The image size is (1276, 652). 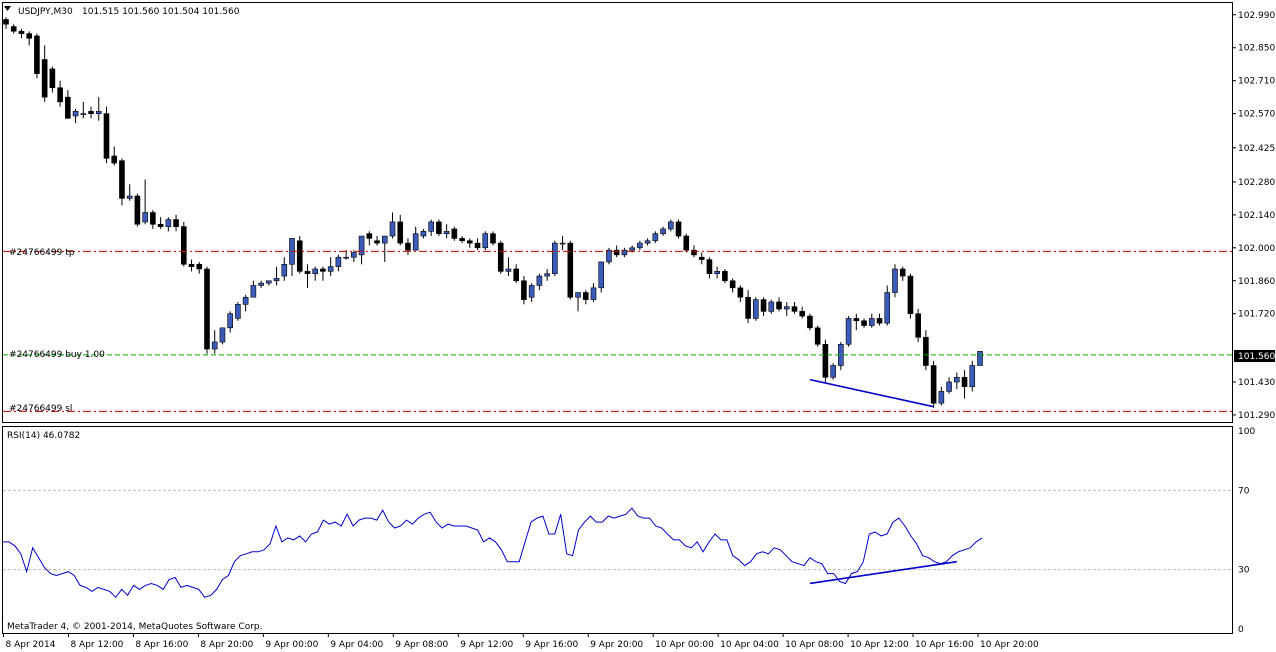 What do you see at coordinates (486, 645) in the screenshot?
I see `time-tick-label: 9 Apr 12:00` at bounding box center [486, 645].